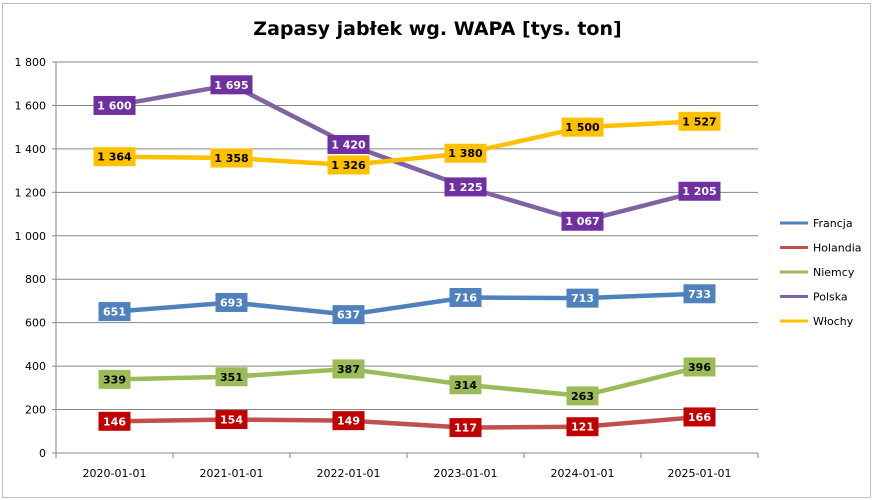 This screenshot has height=500, width=875. I want to click on chart-title: Zapasy jabłek wg. WAPA [tys. ton], so click(437, 29).